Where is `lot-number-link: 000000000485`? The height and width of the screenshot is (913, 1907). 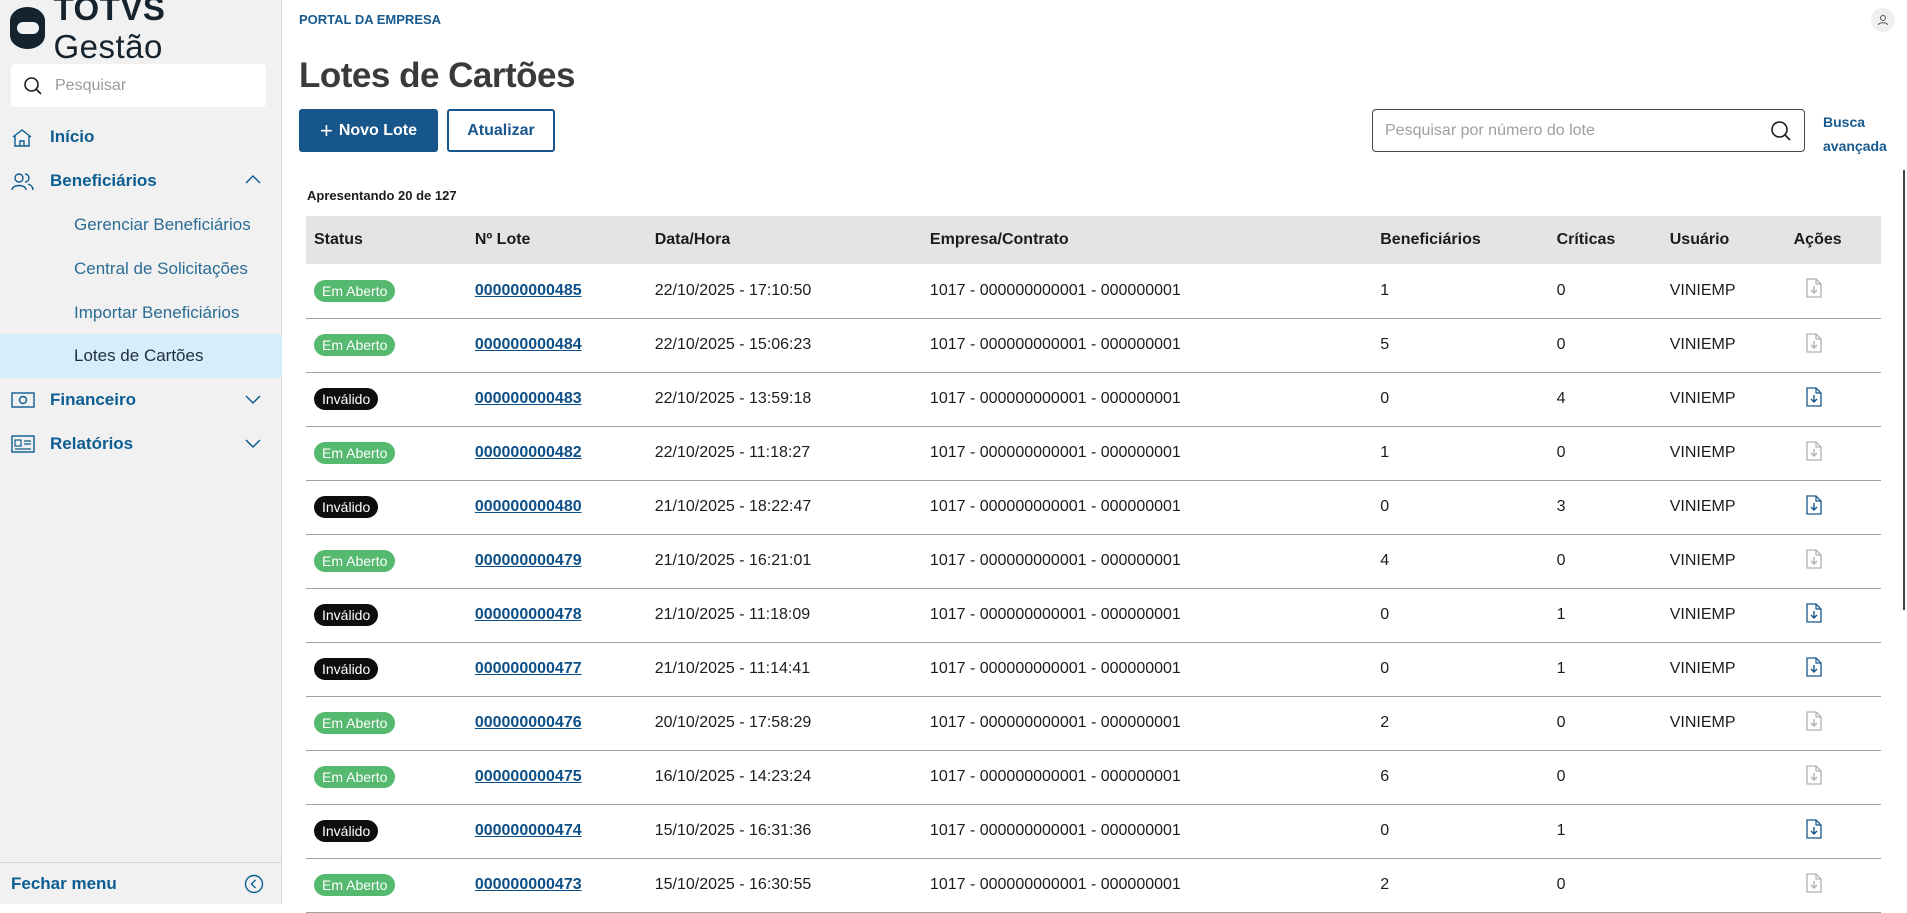 lot-number-link: 000000000485 is located at coordinates (528, 290).